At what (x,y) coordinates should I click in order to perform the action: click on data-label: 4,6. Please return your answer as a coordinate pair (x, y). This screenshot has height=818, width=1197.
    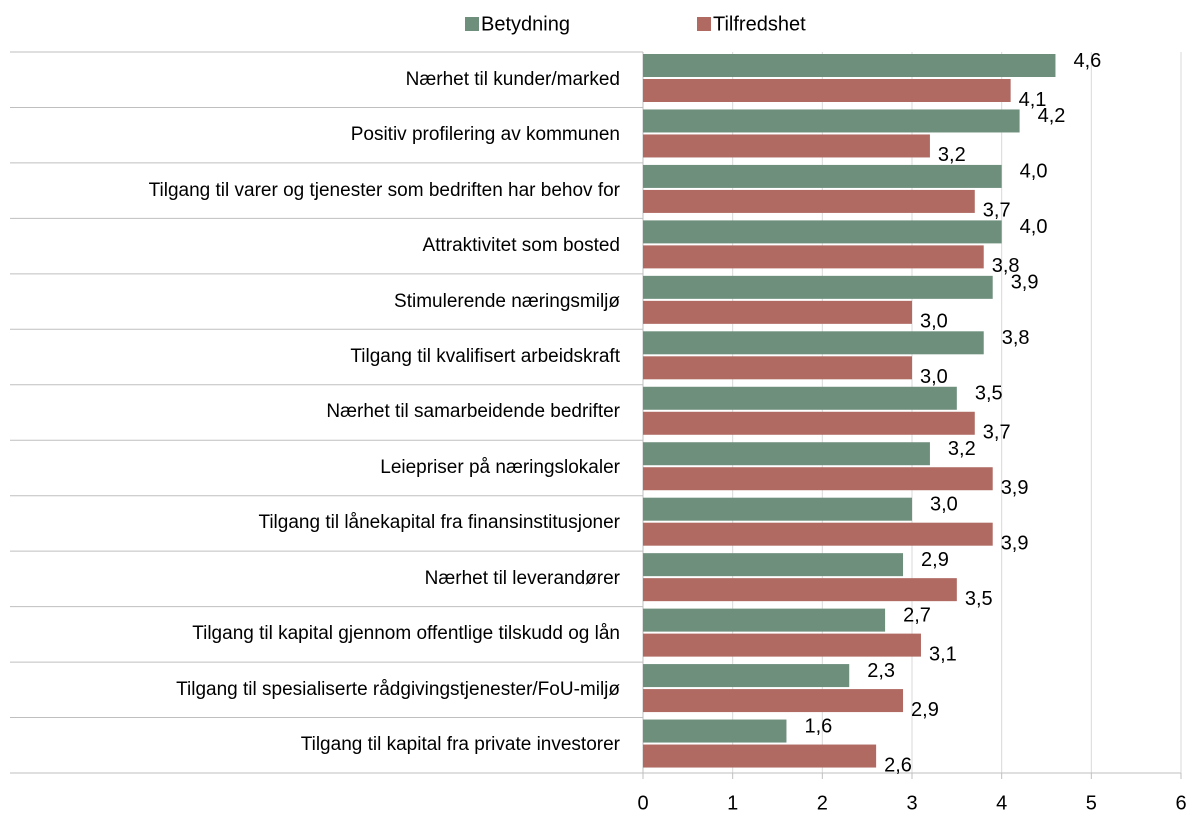
    Looking at the image, I should click on (1087, 61).